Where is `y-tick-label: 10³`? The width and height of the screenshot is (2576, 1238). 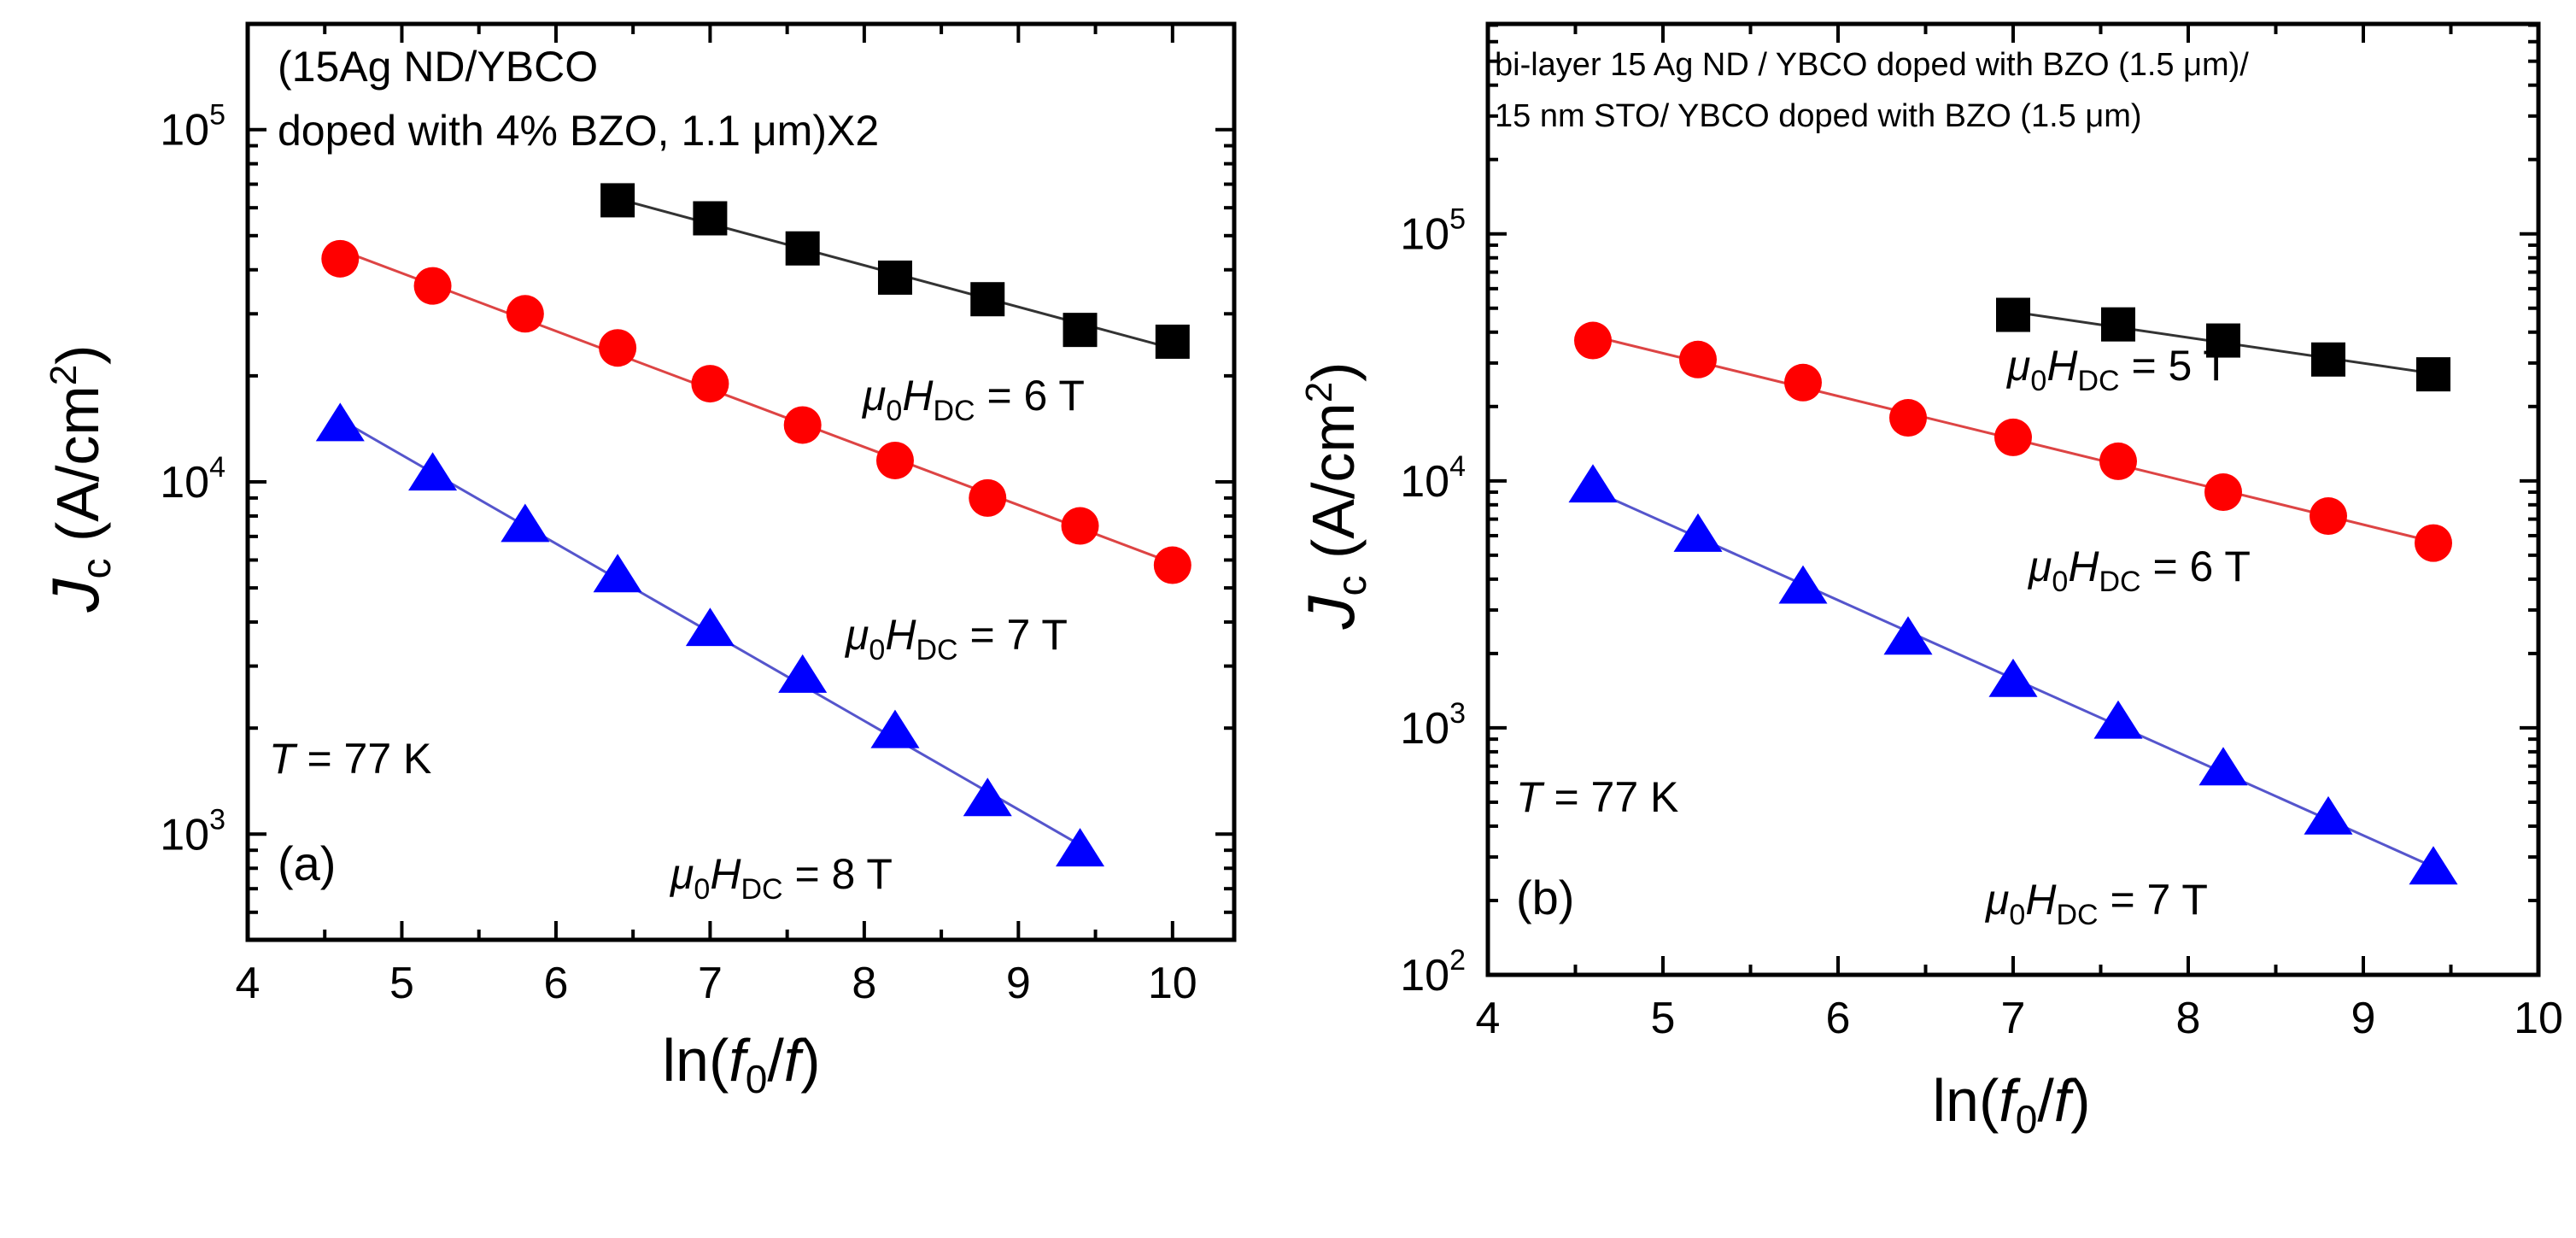
y-tick-label: 10³ is located at coordinates (1433, 726).